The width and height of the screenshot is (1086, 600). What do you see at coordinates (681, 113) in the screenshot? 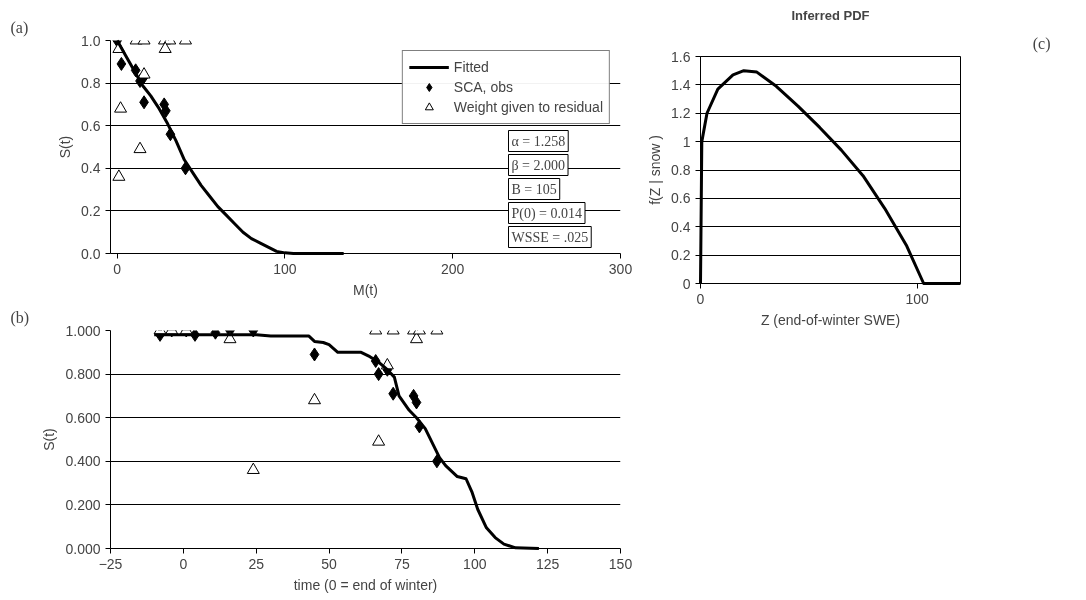
I see `y-tick-label: 1.2` at bounding box center [681, 113].